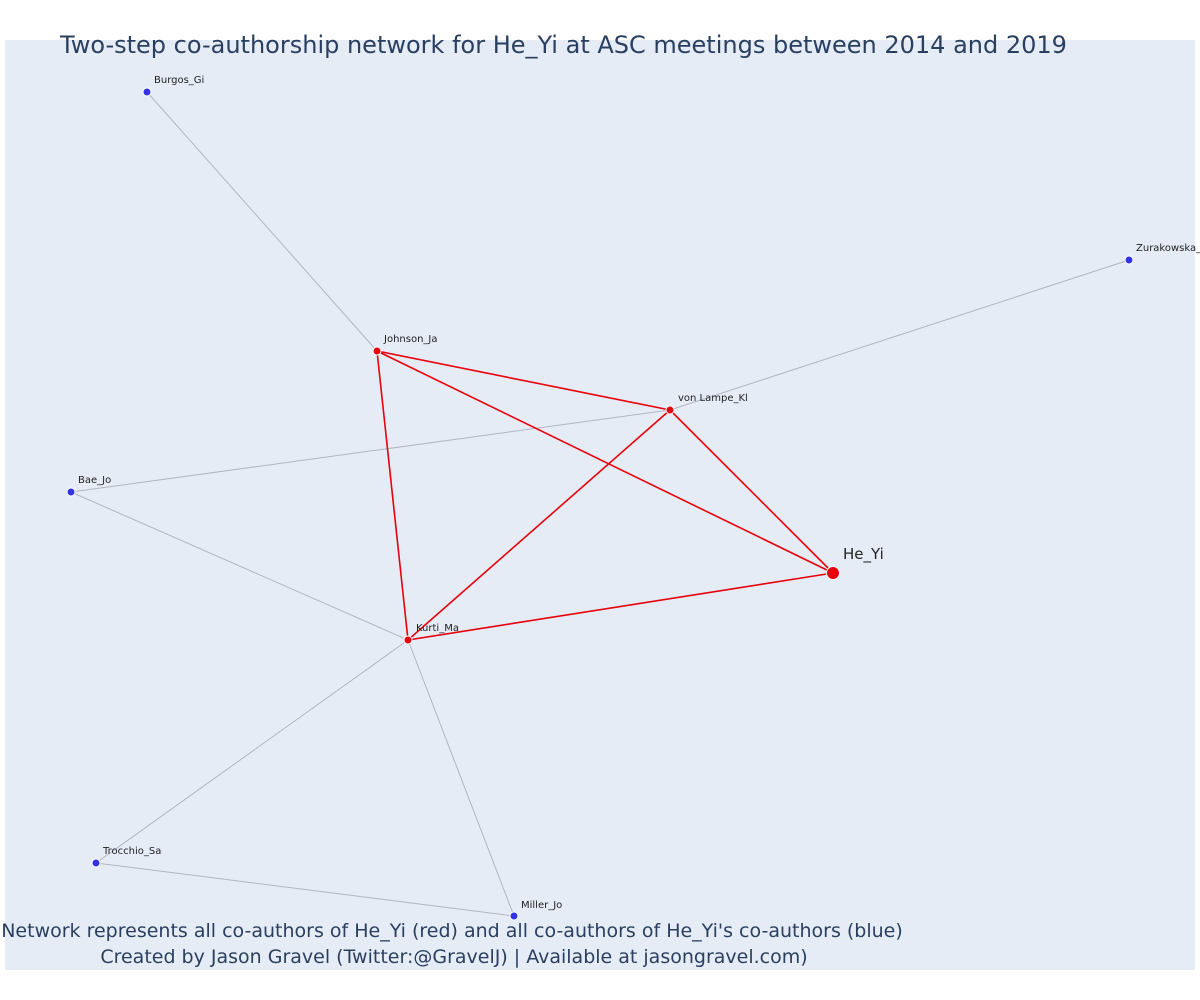 The height and width of the screenshot is (1000, 1200). Describe the element at coordinates (94, 480) in the screenshot. I see `node-label-Bae_Jo: Bae_Jo` at that location.